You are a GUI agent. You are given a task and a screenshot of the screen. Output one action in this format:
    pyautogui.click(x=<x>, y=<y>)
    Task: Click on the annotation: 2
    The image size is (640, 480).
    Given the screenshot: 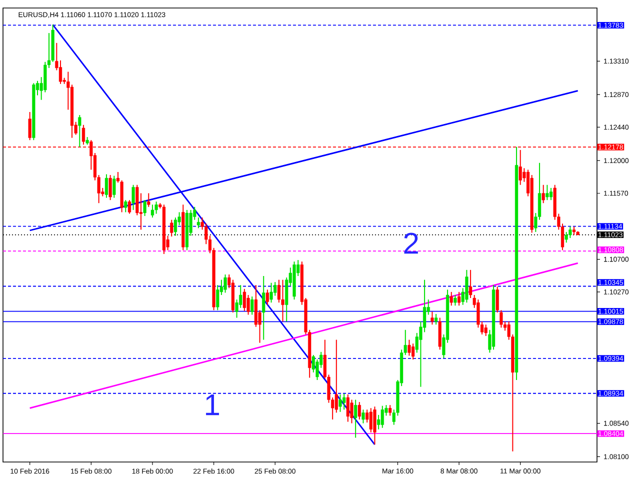 What is the action you would take?
    pyautogui.click(x=411, y=243)
    